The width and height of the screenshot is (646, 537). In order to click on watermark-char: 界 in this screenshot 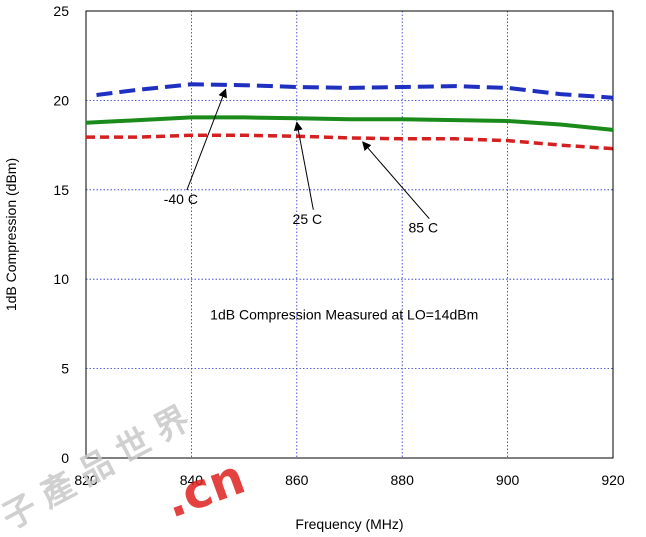, I will do `click(171, 424)`.